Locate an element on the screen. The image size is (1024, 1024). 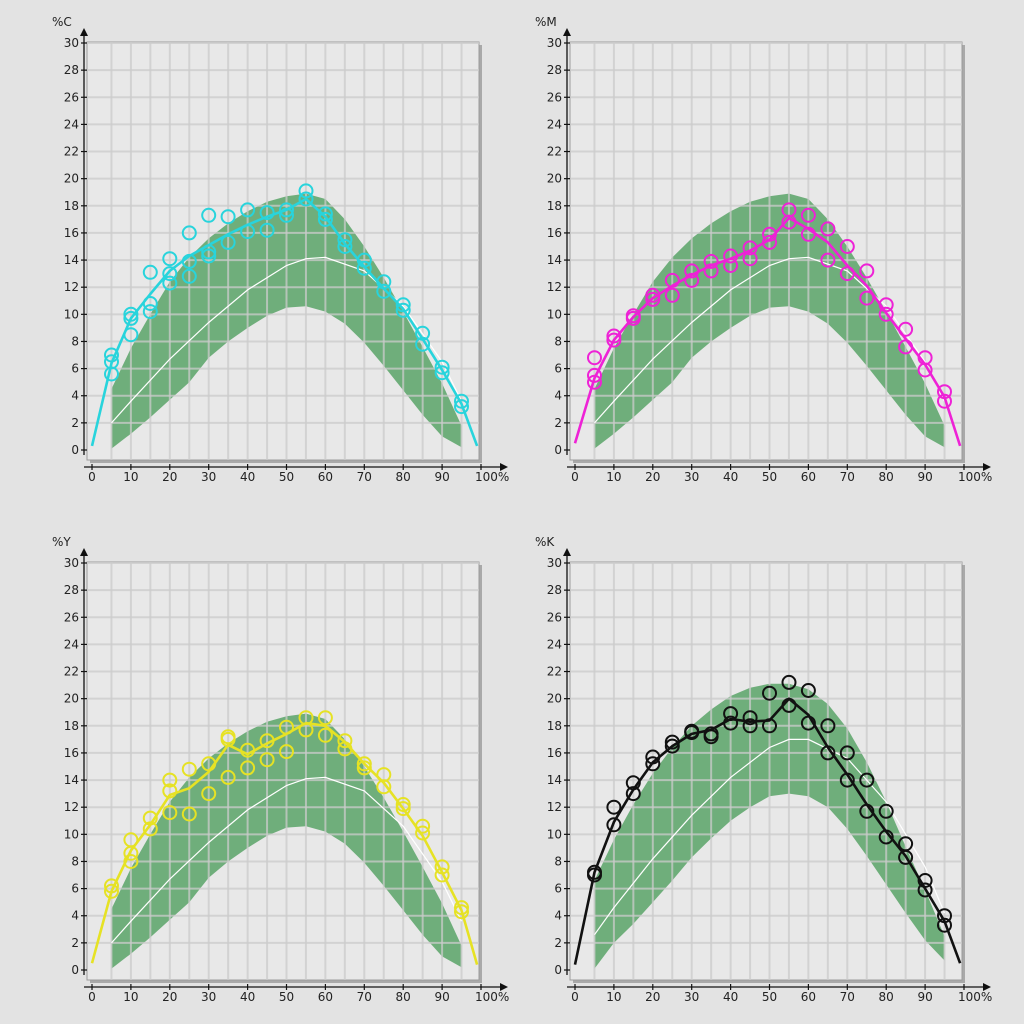
x-tick-label: 50 is located at coordinates (286, 477).